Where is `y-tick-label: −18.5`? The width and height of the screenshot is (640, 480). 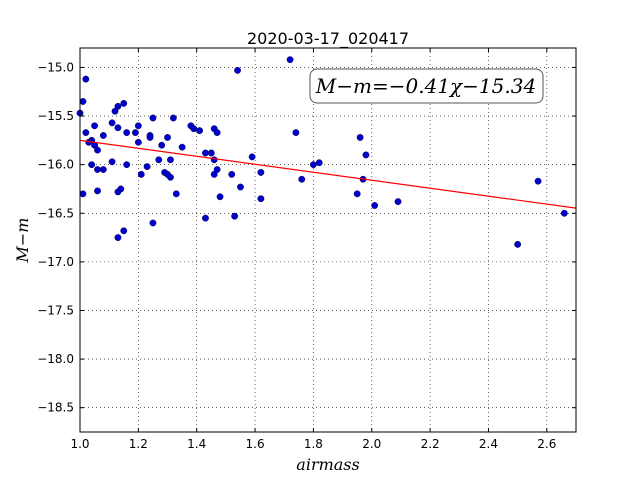 y-tick-label: −18.5 is located at coordinates (55, 408).